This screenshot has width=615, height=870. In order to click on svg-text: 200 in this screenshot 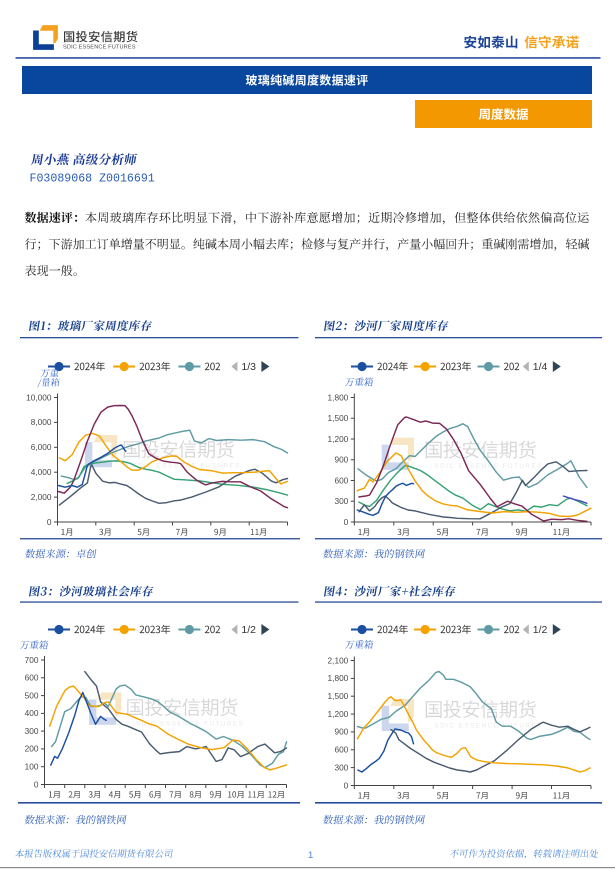, I will do `click(32, 749)`.